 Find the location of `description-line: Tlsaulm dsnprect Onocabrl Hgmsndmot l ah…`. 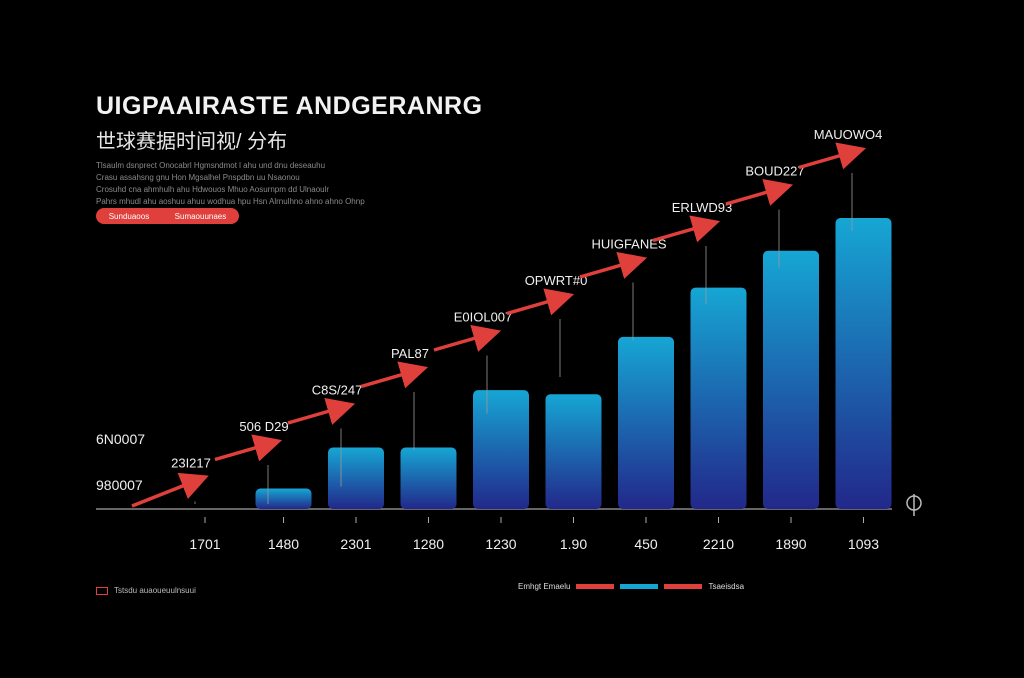

description-line: Tlsaulm dsnprect Onocabrl Hgmsndmot l ah… is located at coordinates (211, 165).